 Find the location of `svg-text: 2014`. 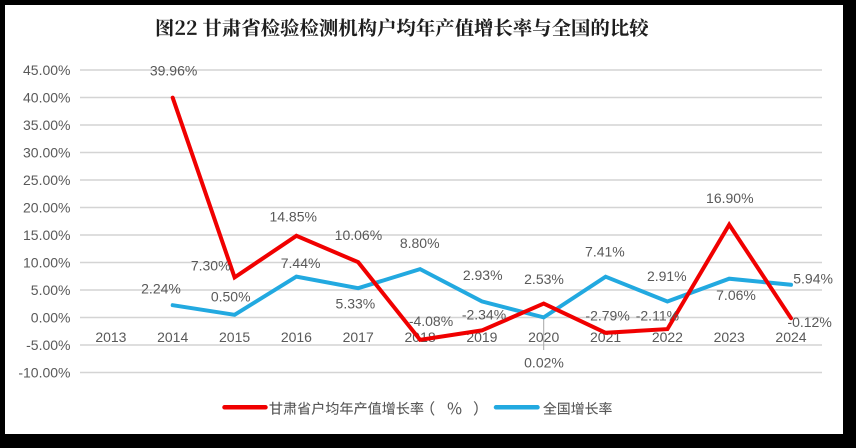

svg-text: 2014 is located at coordinates (172, 337).